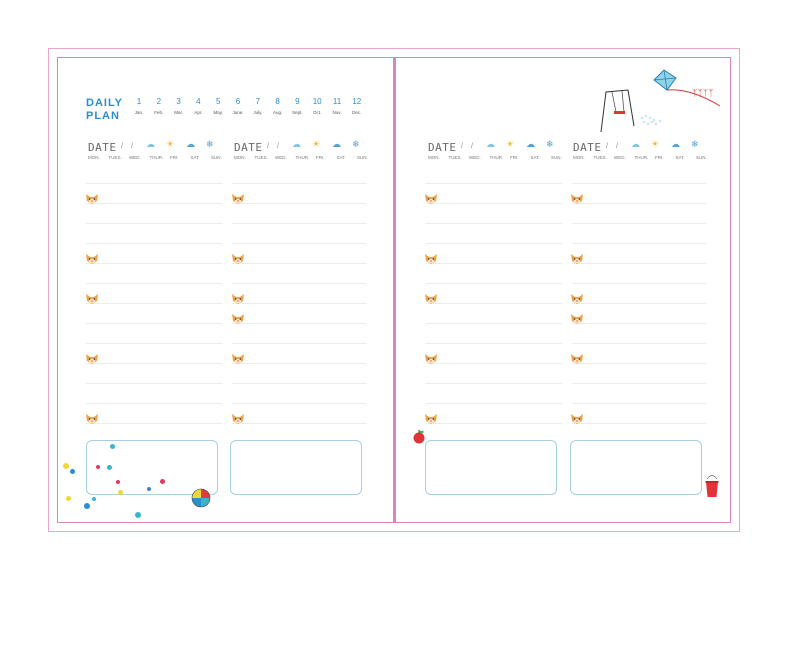 The height and width of the screenshot is (651, 790). What do you see at coordinates (278, 106) in the screenshot?
I see `month-label: 8 Aug.` at bounding box center [278, 106].